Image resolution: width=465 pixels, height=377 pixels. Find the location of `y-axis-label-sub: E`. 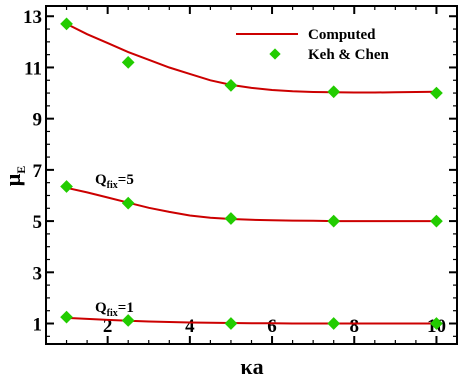

y-axis-label-sub: E is located at coordinates (21, 170).